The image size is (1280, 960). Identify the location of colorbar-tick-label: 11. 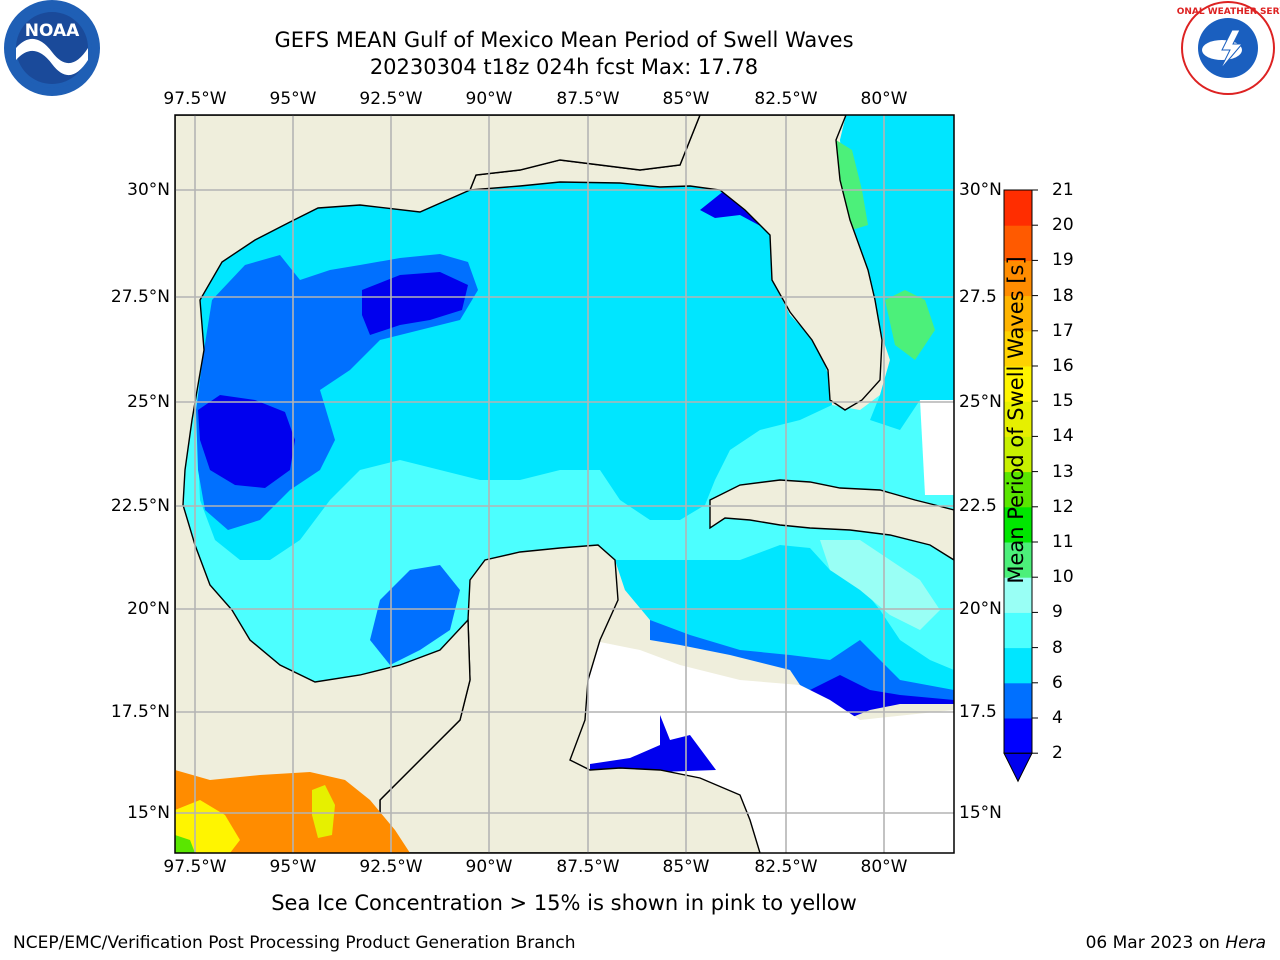
(1063, 542).